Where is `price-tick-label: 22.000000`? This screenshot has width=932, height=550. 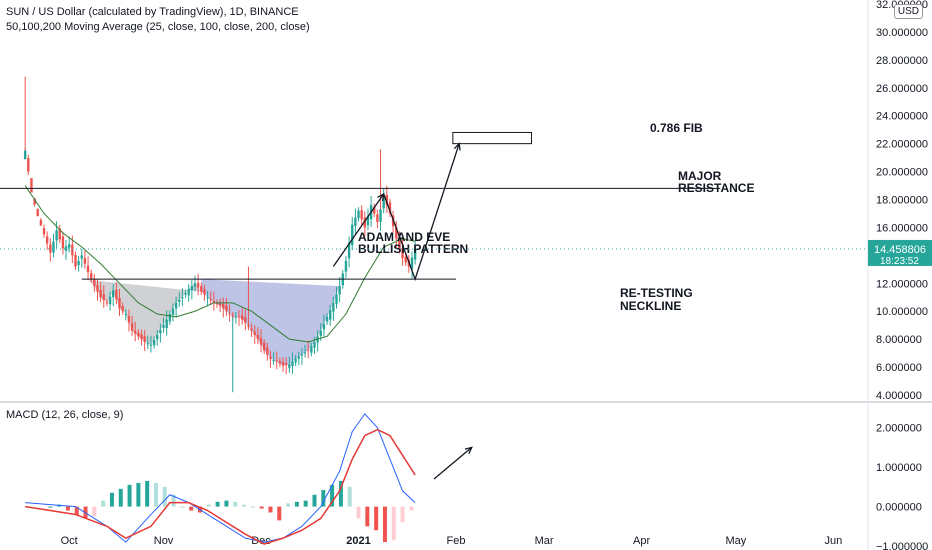
price-tick-label: 22.000000 is located at coordinates (902, 145).